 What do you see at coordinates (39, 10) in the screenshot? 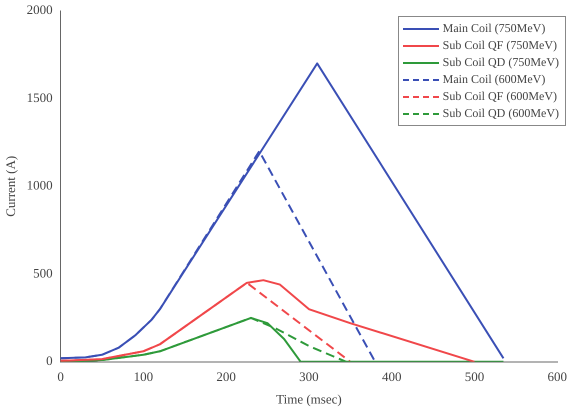
I see `y-tick-label: 2000` at bounding box center [39, 10].